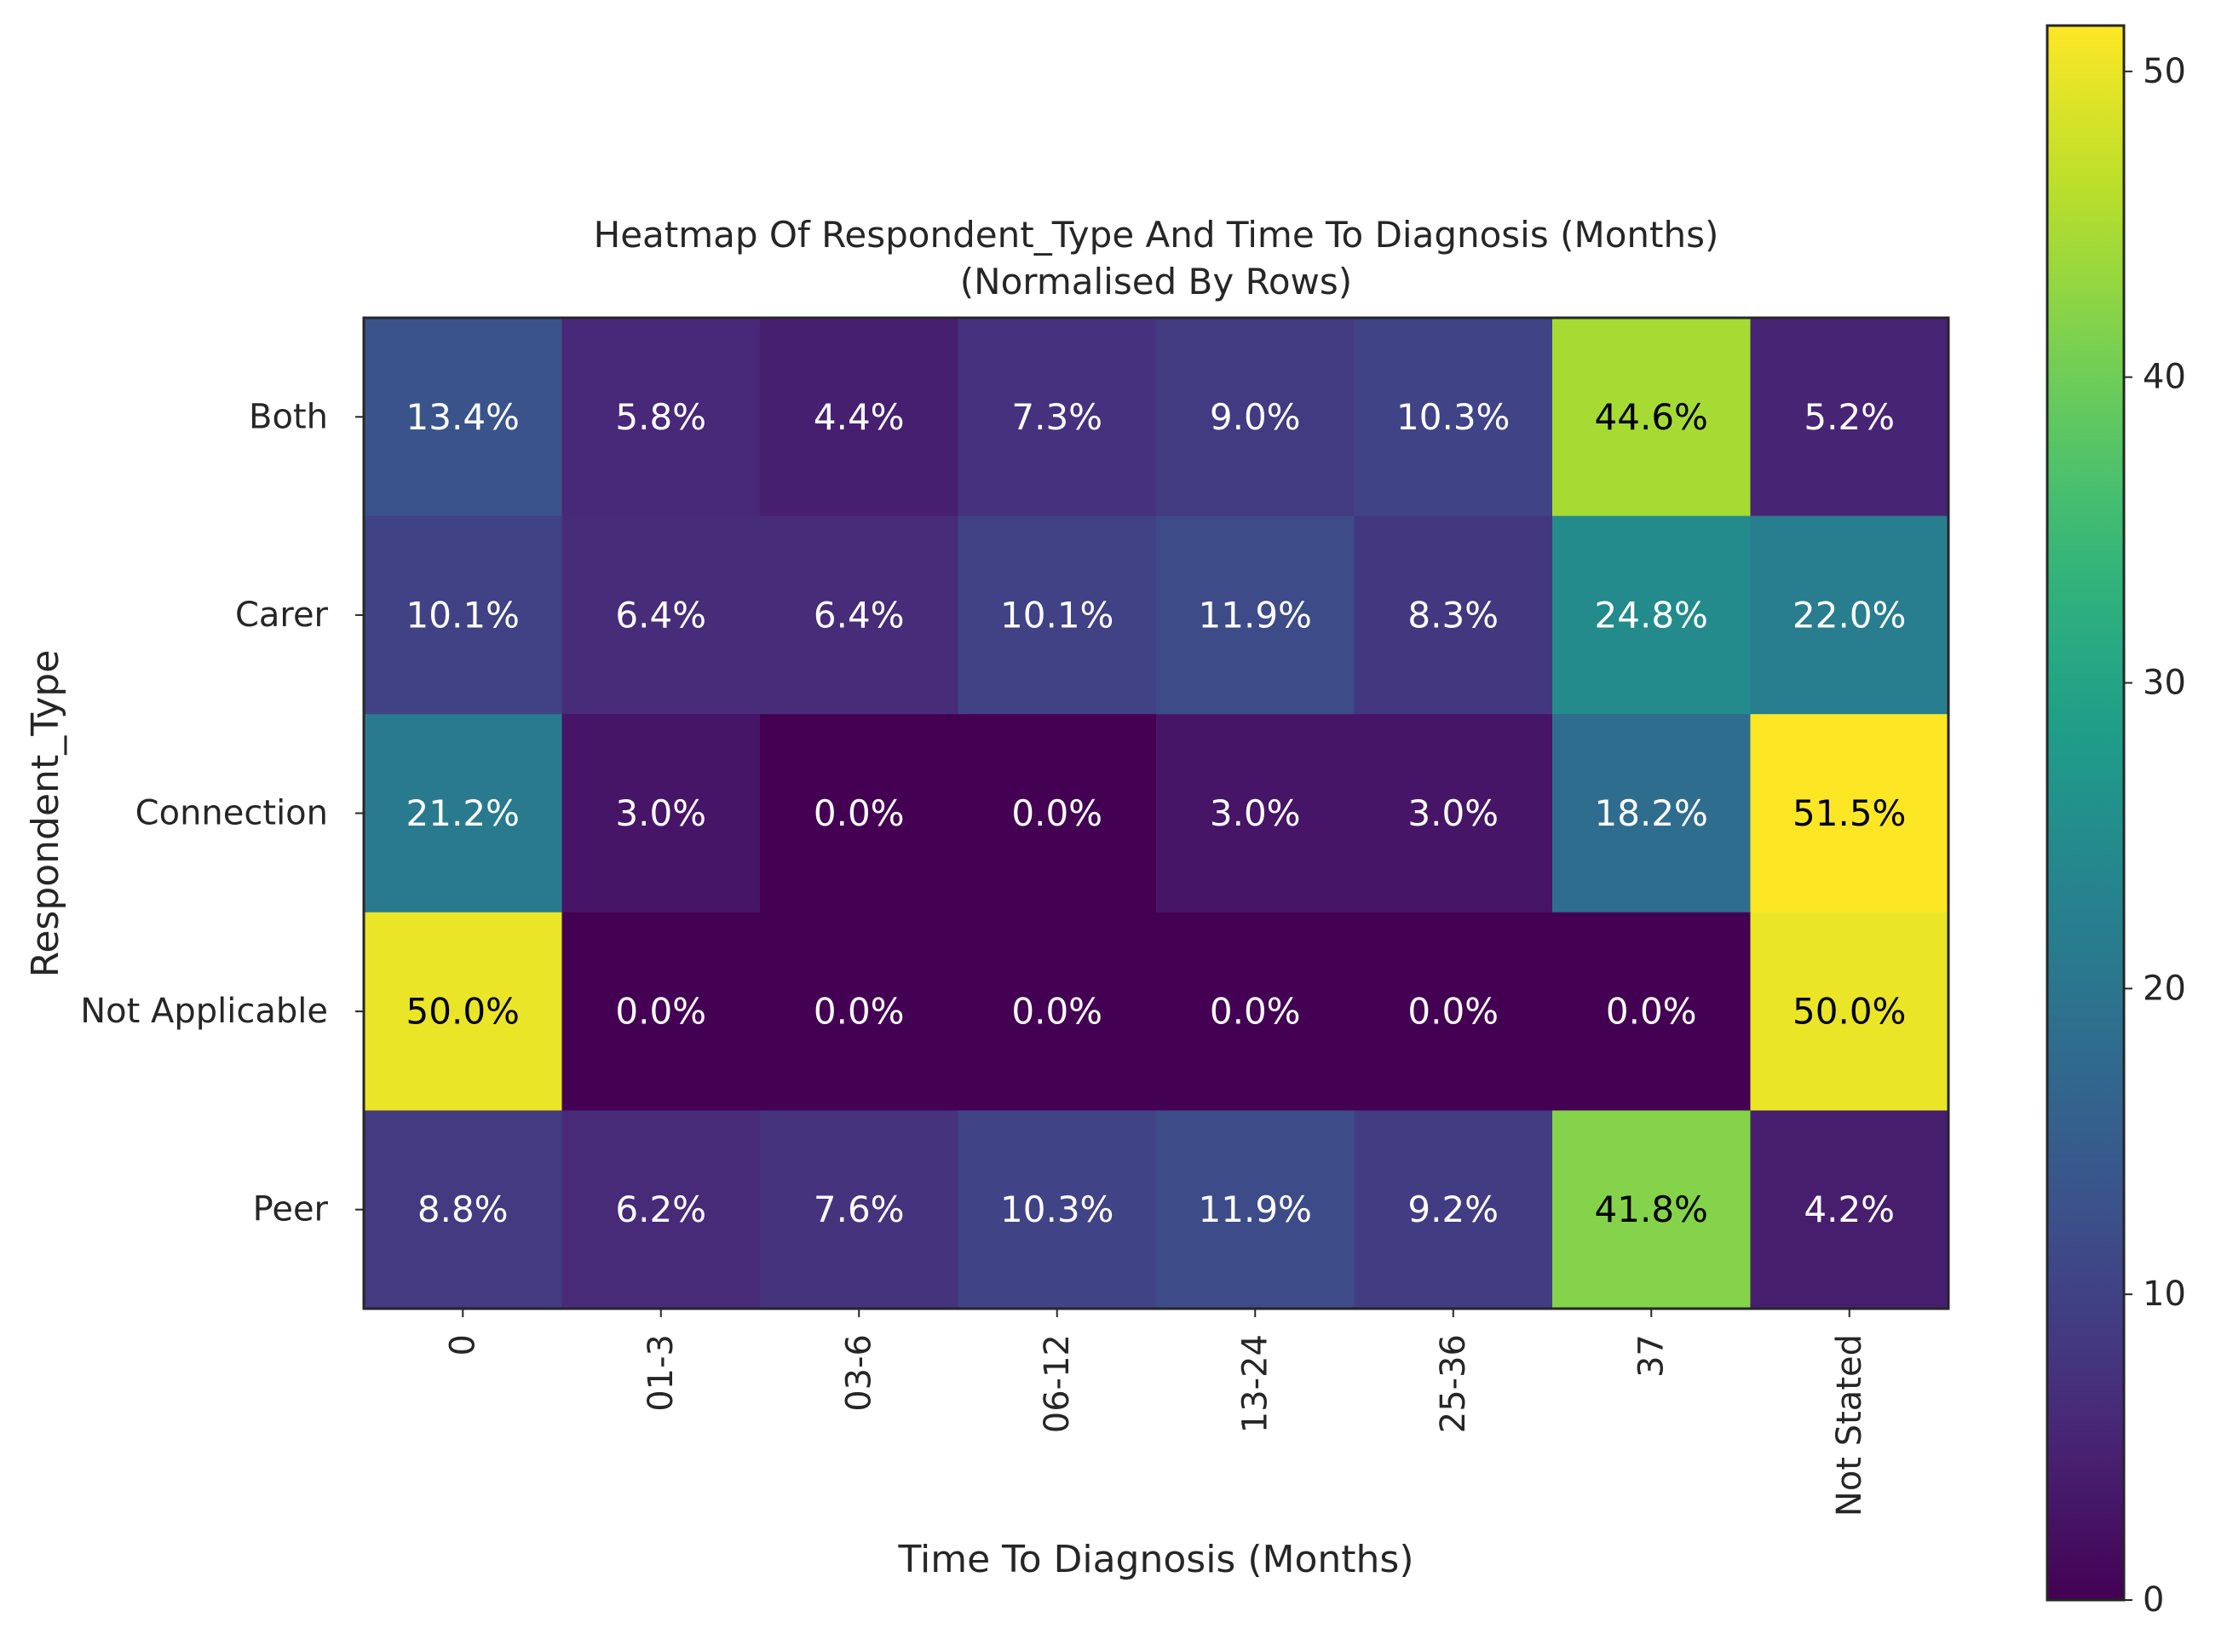 The image size is (2227, 1652). I want to click on x-tick-label: 25-36, so click(1453, 1383).